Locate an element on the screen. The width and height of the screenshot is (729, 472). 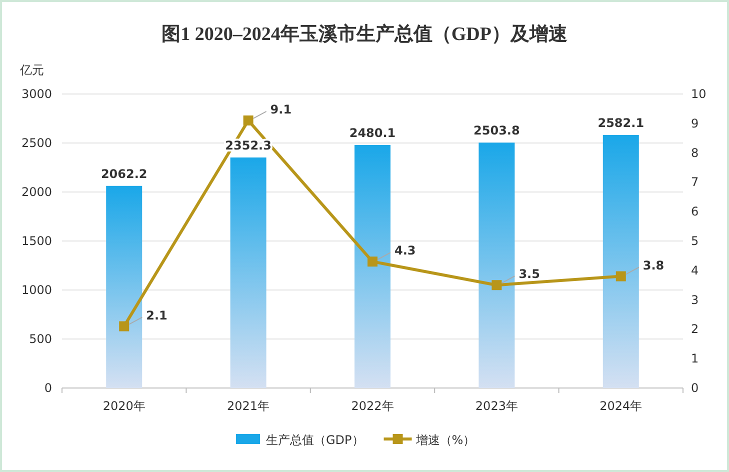
y2-tick-label: 10 is located at coordinates (698, 94).